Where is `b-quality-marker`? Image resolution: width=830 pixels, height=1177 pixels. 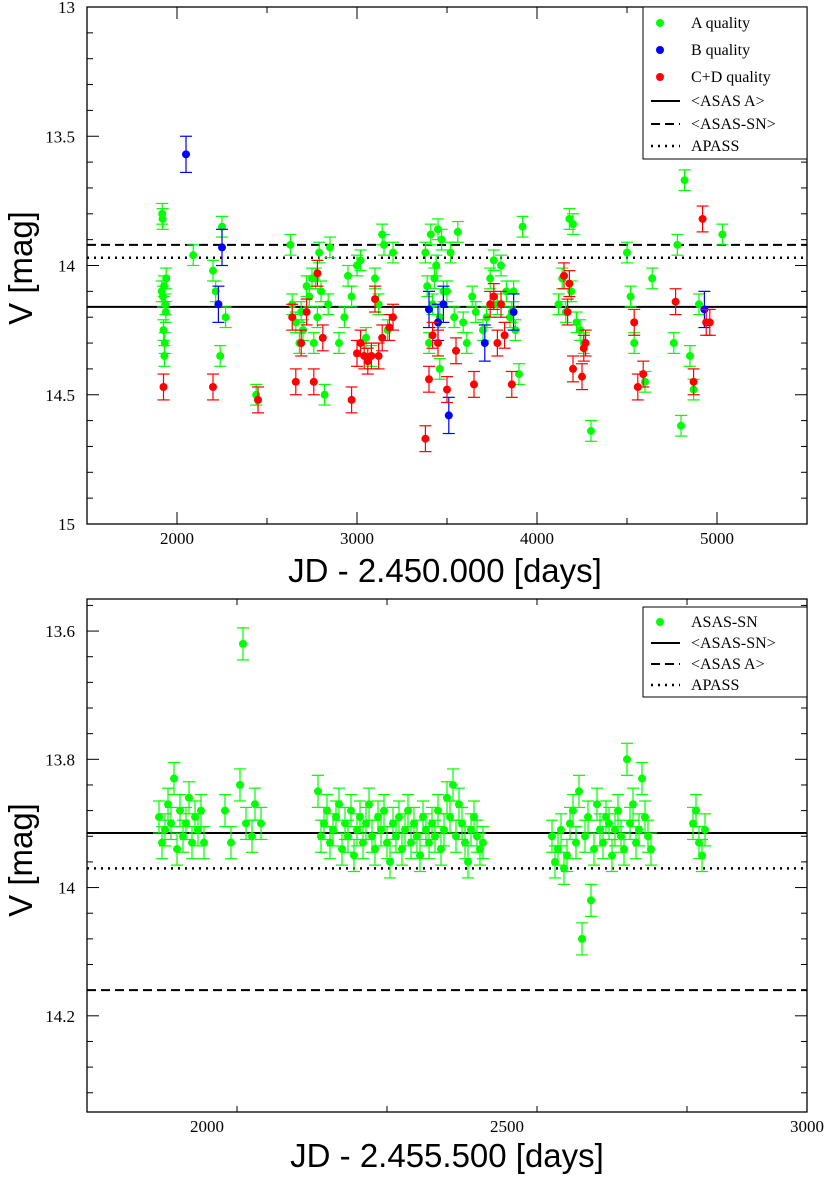 b-quality-marker is located at coordinates (448, 415).